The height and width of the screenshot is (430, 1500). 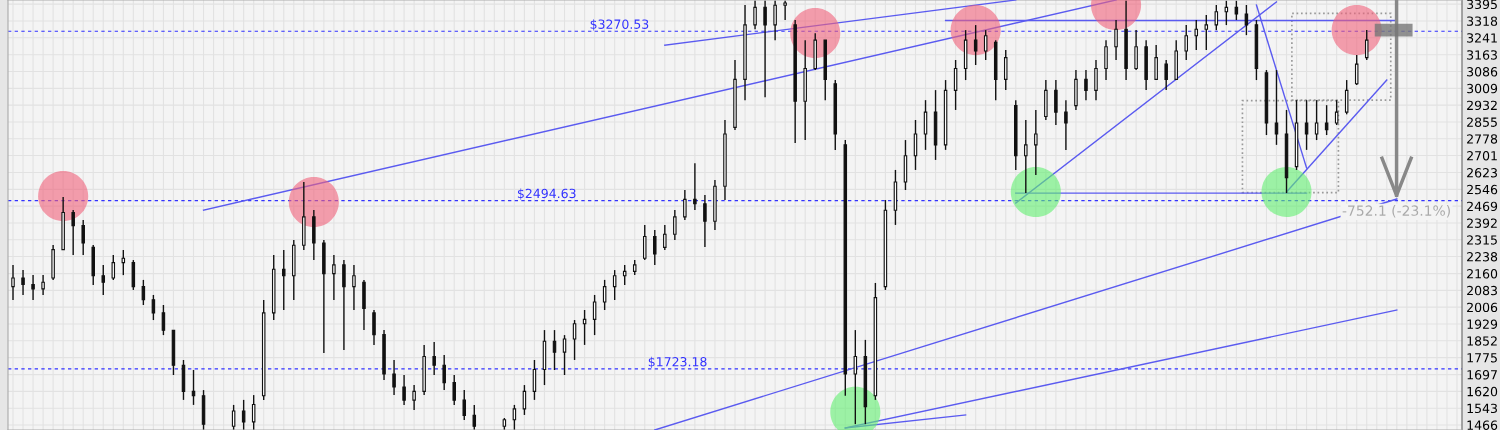 What do you see at coordinates (1482, 206) in the screenshot?
I see `y-tick-label: 2469` at bounding box center [1482, 206].